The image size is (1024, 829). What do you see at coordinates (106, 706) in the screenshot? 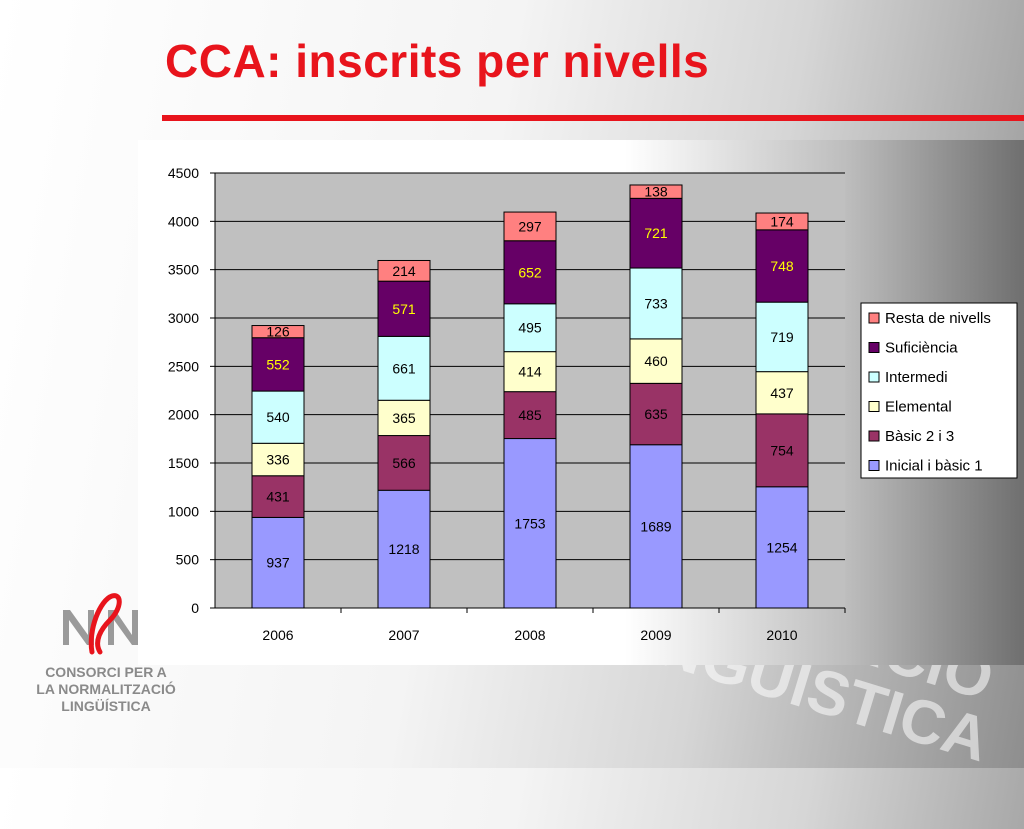
I see `logo-line-3: LINGÜÍSTICA` at bounding box center [106, 706].